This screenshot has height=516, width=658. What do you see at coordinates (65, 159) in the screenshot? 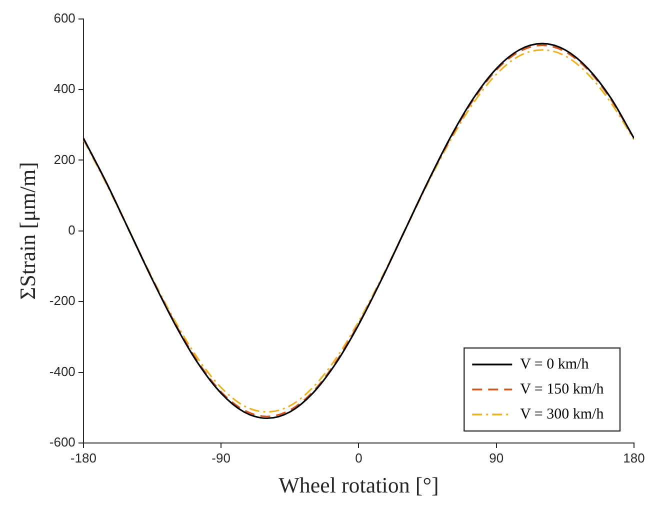
I see `y-tick-label: 200` at bounding box center [65, 159].